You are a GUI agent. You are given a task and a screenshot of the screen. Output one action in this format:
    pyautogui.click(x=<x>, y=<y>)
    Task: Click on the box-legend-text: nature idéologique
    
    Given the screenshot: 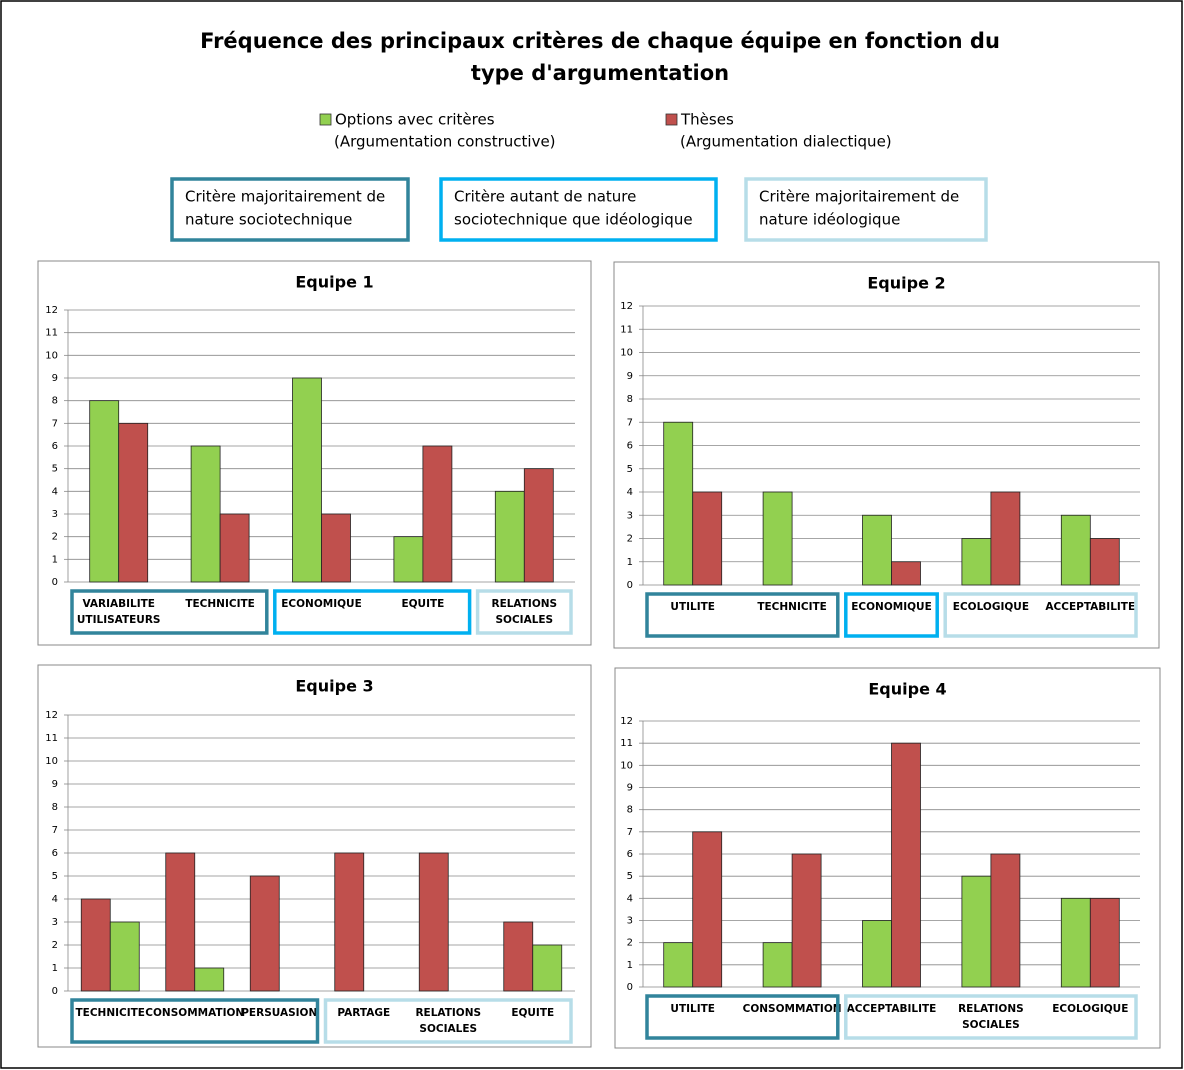 What is the action you would take?
    pyautogui.click(x=829, y=220)
    